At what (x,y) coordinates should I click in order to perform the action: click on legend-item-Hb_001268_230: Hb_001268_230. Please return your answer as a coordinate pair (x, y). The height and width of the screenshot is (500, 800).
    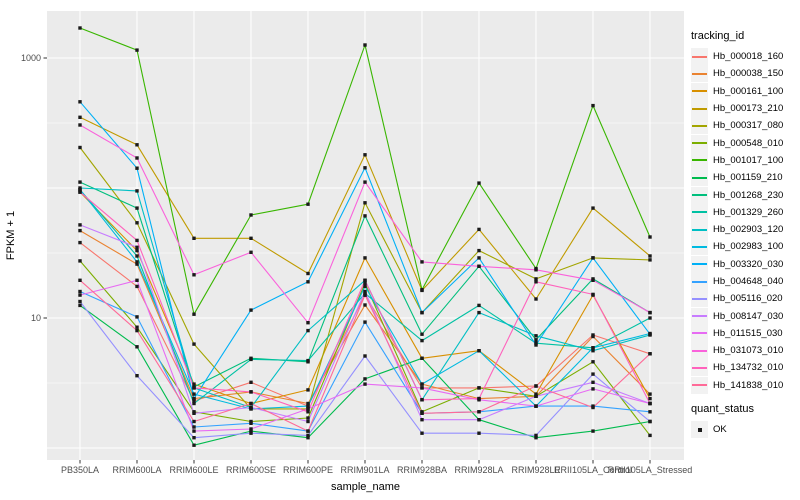
    Looking at the image, I should click on (745, 195).